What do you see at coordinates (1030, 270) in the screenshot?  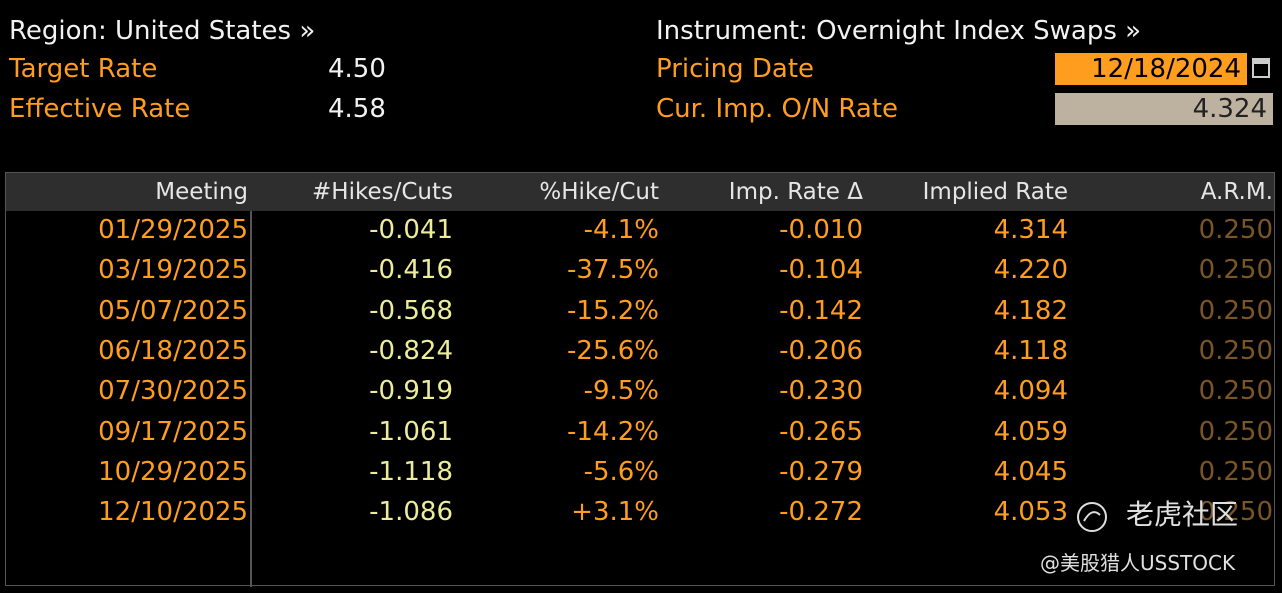 I see `table-cell: 4.220` at bounding box center [1030, 270].